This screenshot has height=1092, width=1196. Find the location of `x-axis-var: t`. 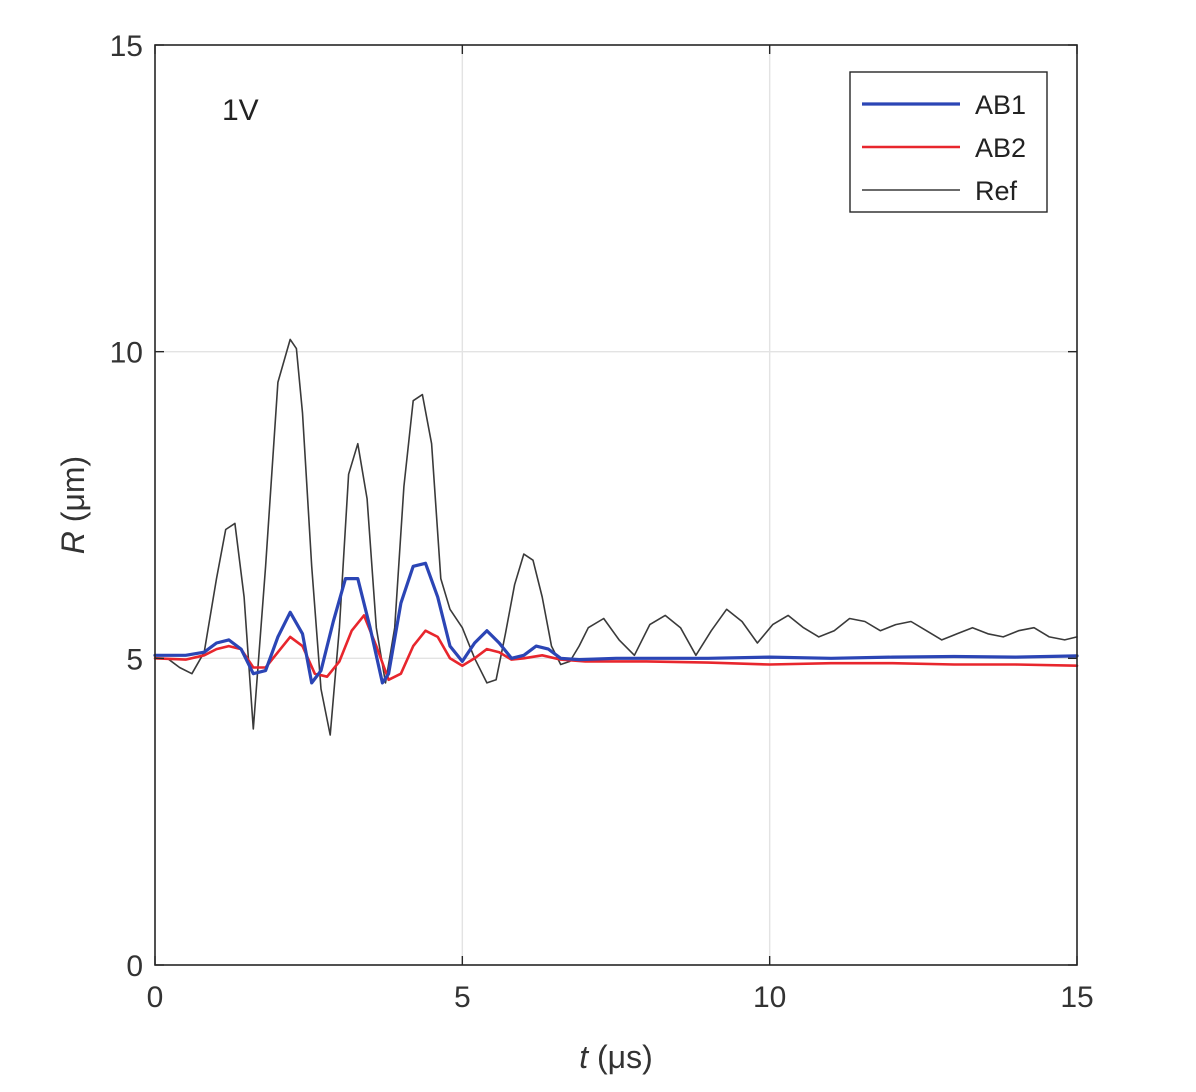

x-axis-var: t is located at coordinates (584, 1057).